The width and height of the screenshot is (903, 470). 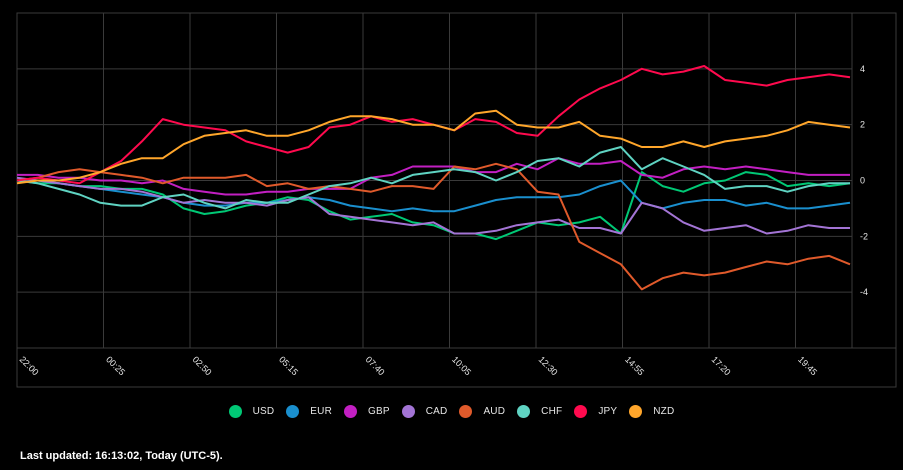 I want to click on series-line-chf, so click(x=433, y=178).